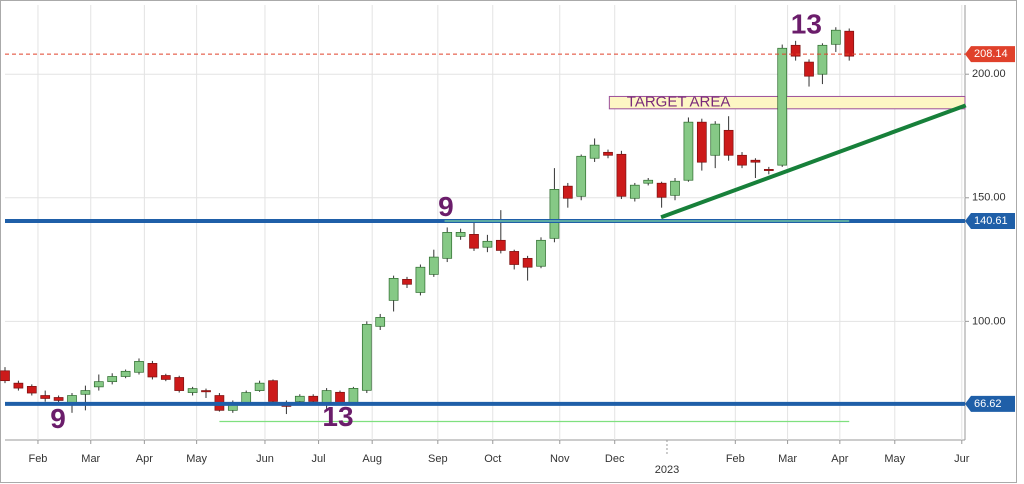 This screenshot has height=484, width=1024. I want to click on x-tick-label: Nov, so click(560, 459).